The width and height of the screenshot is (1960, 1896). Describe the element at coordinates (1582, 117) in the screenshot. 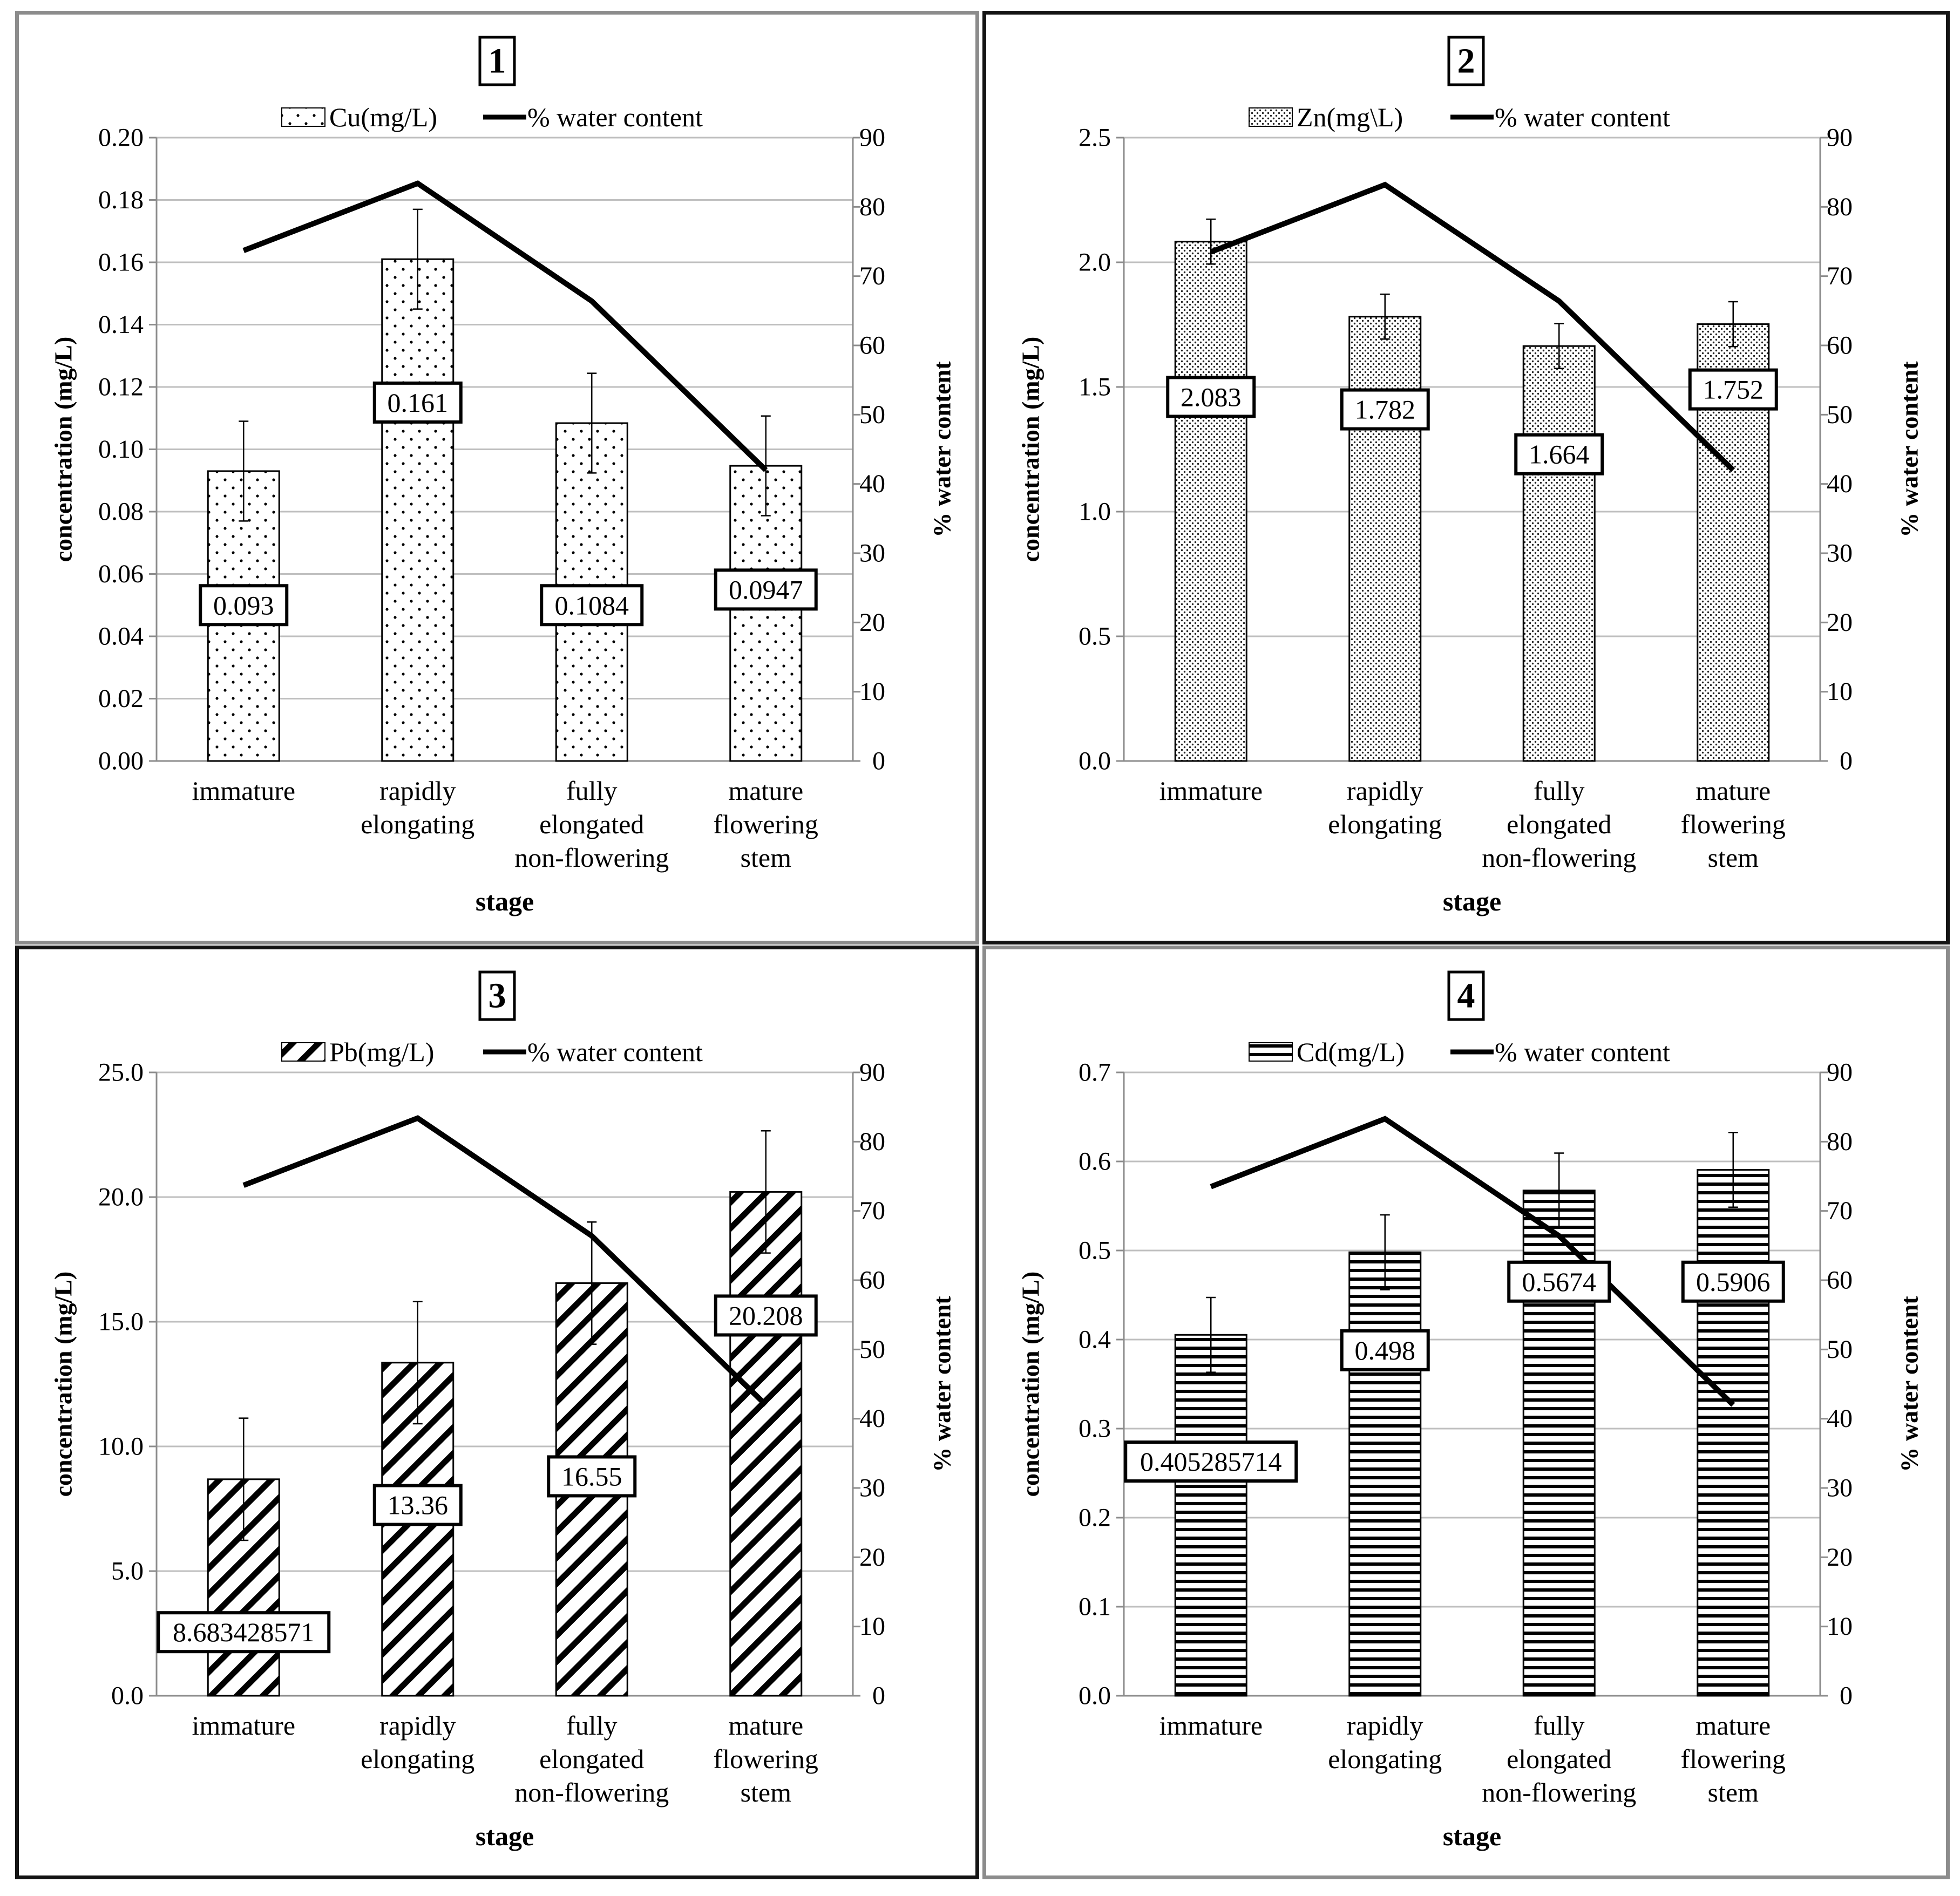

I see `legend-label-line: % water content` at that location.